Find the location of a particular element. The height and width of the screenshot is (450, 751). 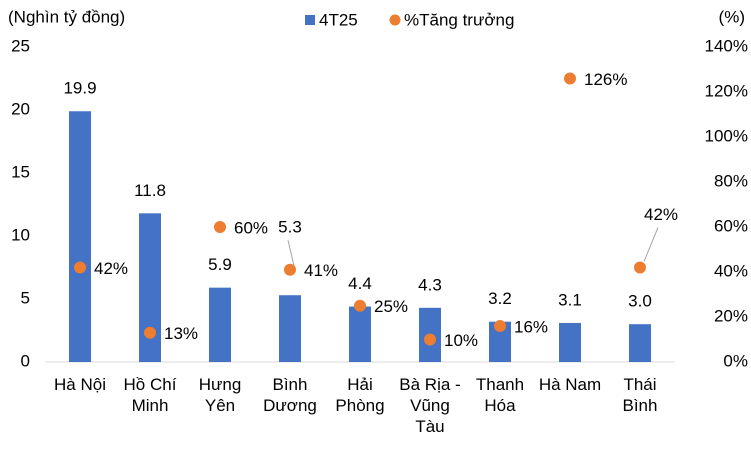

y2-tick-label: 120% is located at coordinates (726, 90).